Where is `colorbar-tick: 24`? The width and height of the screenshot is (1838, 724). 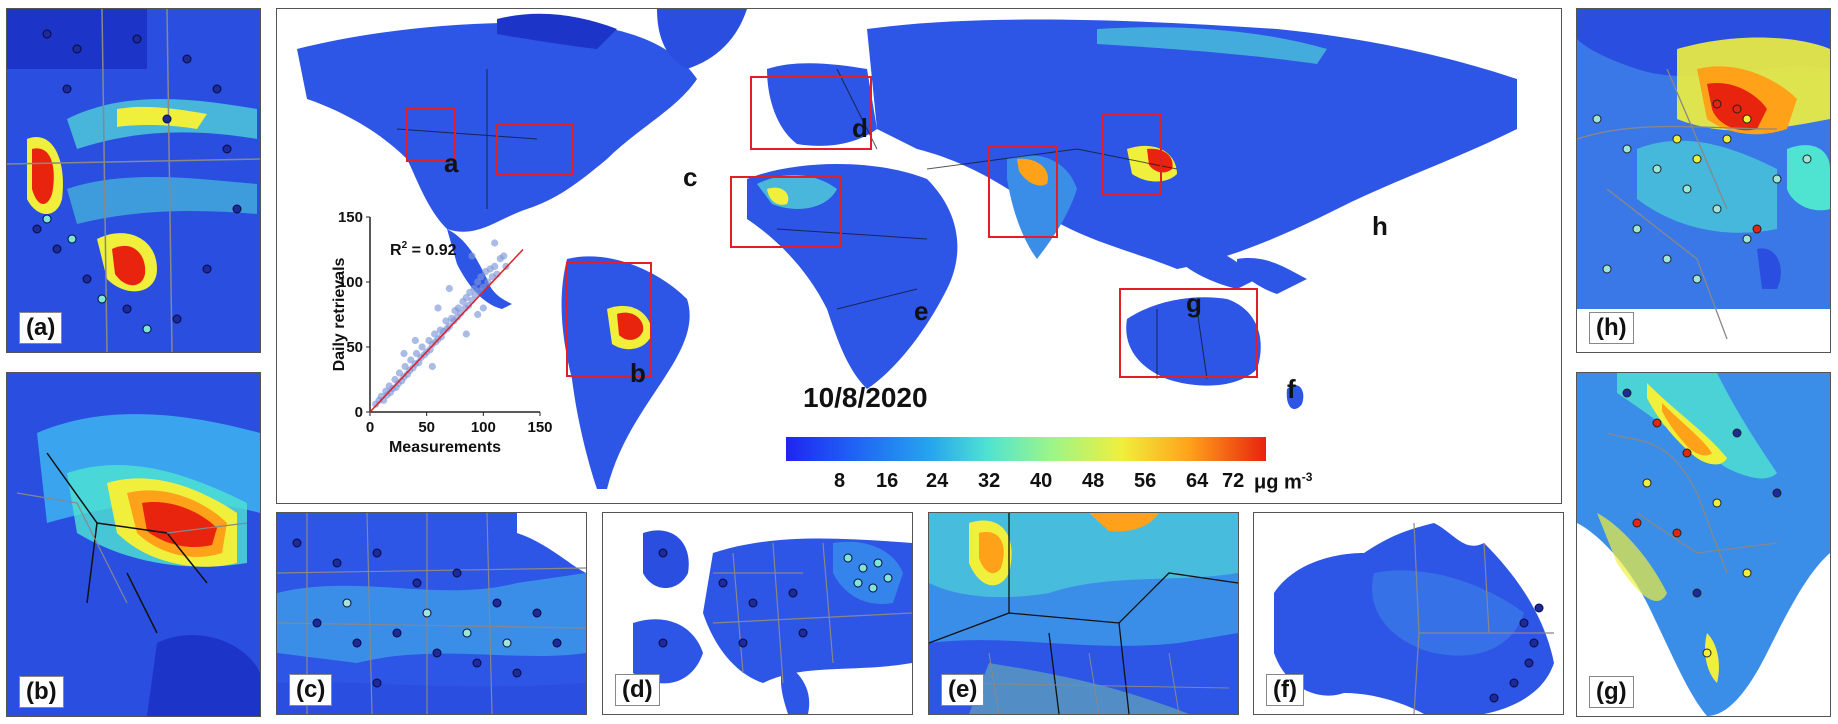 colorbar-tick: 24 is located at coordinates (937, 481).